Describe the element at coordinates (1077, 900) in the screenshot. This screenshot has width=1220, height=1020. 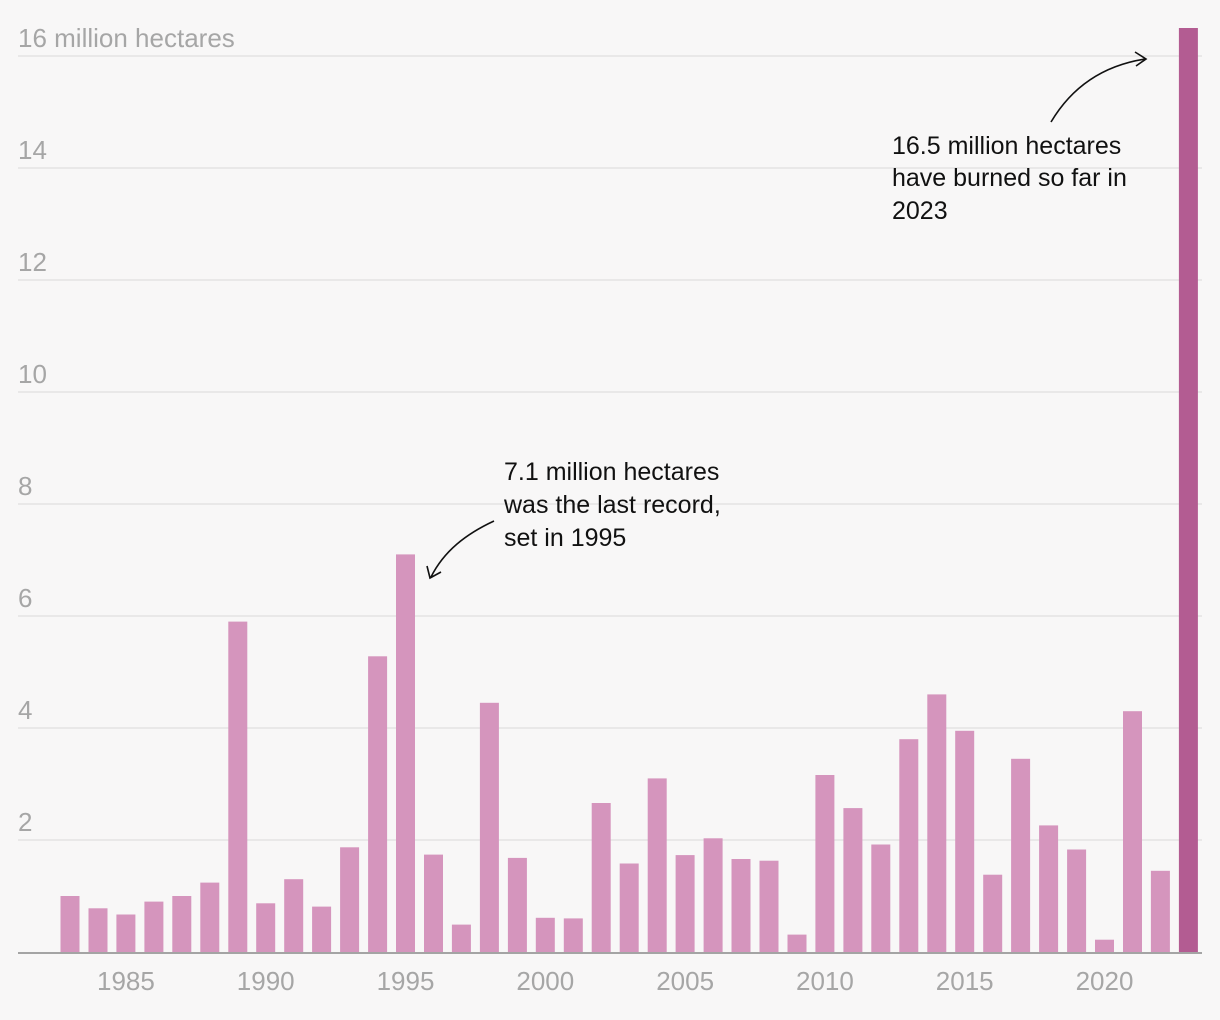
I see `bar-2019` at that location.